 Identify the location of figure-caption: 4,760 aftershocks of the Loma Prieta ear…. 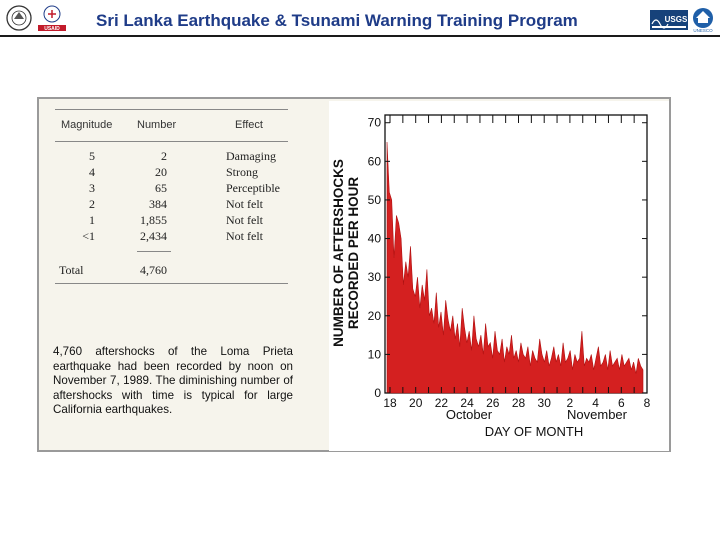
(173, 380).